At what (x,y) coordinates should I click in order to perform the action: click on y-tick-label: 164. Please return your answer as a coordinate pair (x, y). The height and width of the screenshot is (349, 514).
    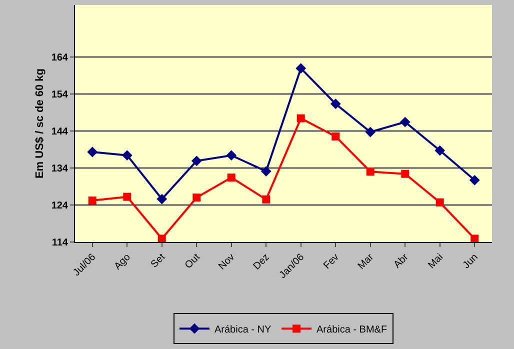
    Looking at the image, I should click on (59, 58).